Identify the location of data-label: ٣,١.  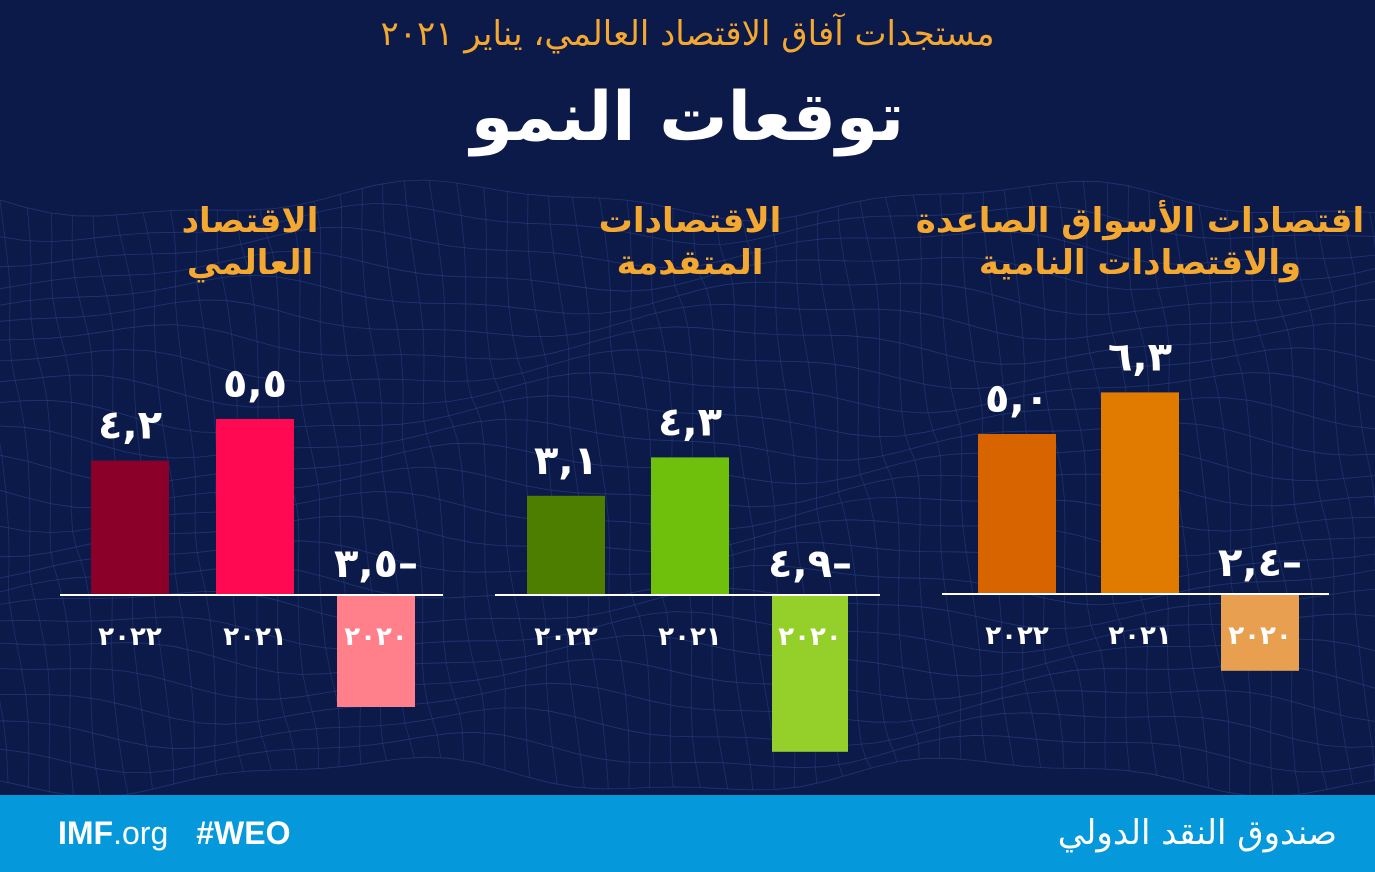
(566, 461).